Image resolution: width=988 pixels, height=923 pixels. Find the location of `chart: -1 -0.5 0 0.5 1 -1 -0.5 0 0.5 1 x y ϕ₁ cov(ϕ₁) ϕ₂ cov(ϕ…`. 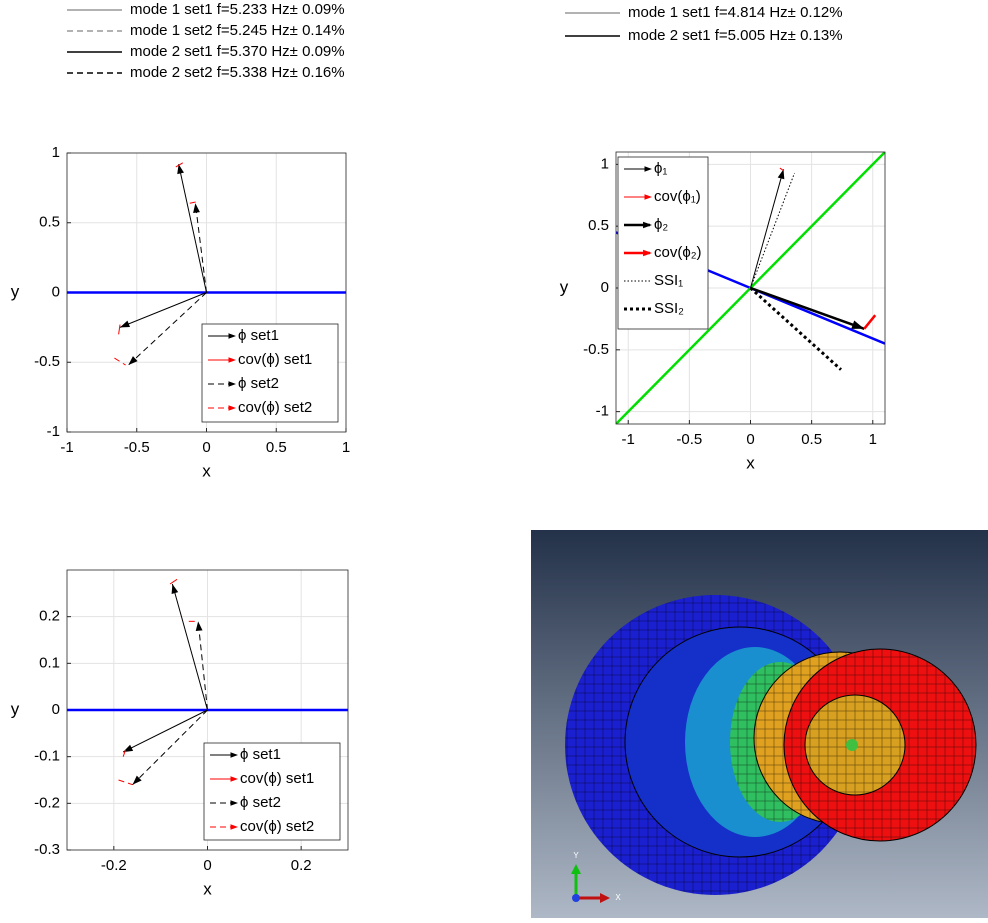

chart: -1 -0.5 0 0.5 1 -1 -0.5 0 0.5 1 x y ϕ₁ cov(ϕ₁) ϕ₂ cov(ϕ… is located at coordinates (723, 311).